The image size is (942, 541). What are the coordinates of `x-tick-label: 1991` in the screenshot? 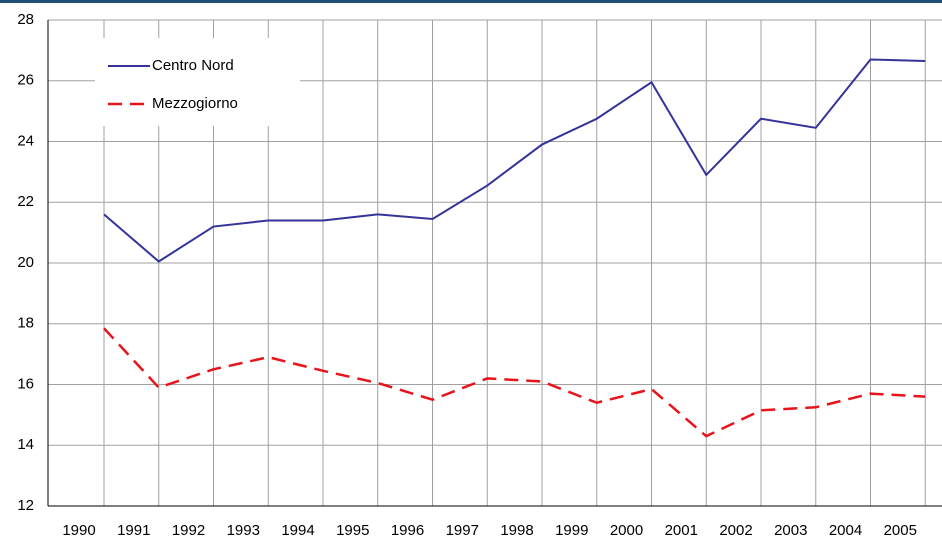 It's located at (133, 530).